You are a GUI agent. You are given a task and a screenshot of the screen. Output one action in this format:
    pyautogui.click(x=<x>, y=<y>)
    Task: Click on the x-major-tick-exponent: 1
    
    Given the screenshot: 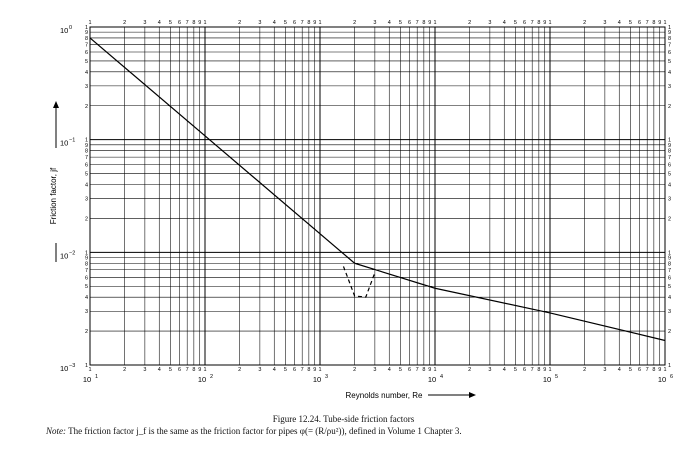 What is the action you would take?
    pyautogui.click(x=96, y=377)
    